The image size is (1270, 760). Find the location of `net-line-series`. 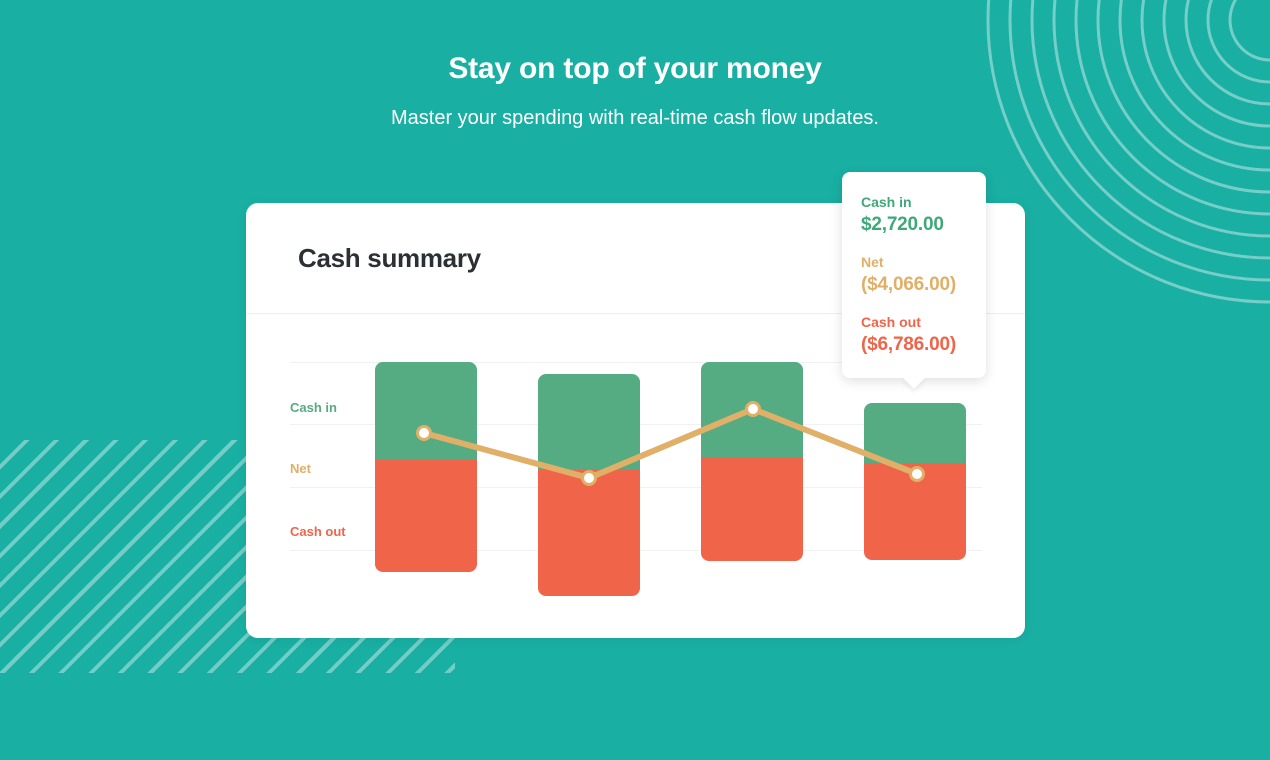

net-line-series is located at coordinates (670, 443).